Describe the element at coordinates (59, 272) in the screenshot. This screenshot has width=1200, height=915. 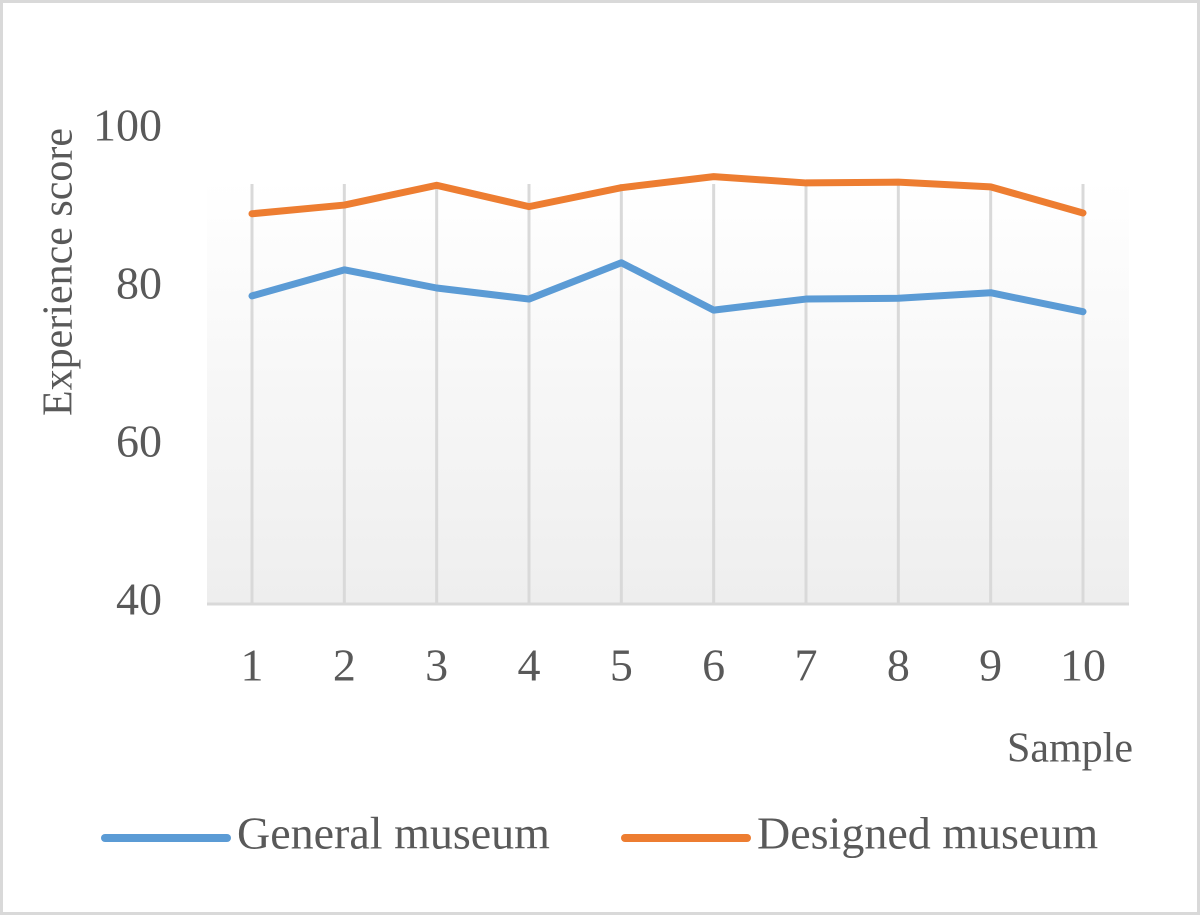
I see `y-axis-label: Experience score` at that location.